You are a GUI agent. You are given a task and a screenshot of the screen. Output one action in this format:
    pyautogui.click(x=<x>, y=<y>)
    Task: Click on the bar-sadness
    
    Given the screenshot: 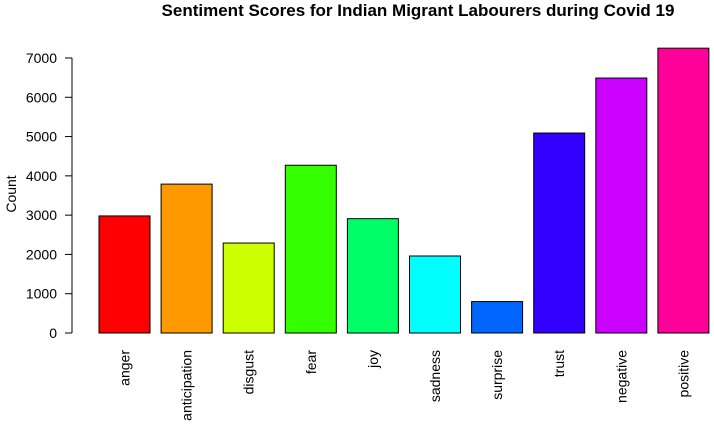 What is the action you would take?
    pyautogui.click(x=435, y=294)
    